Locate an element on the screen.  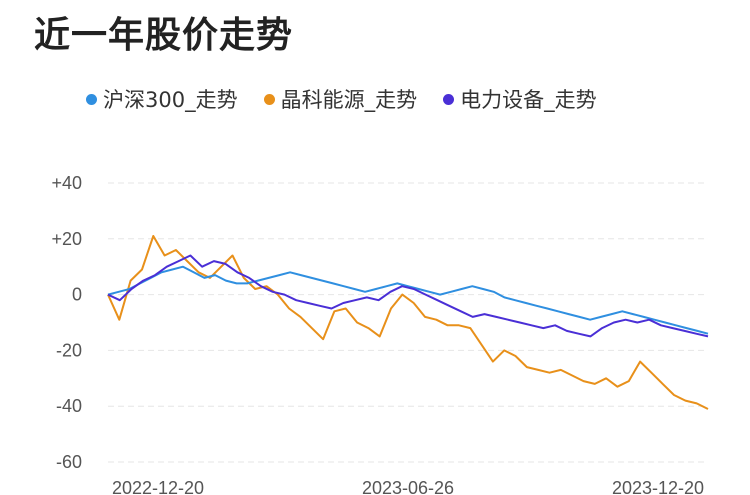
x-tick-label: 2022-12-20 is located at coordinates (158, 486).